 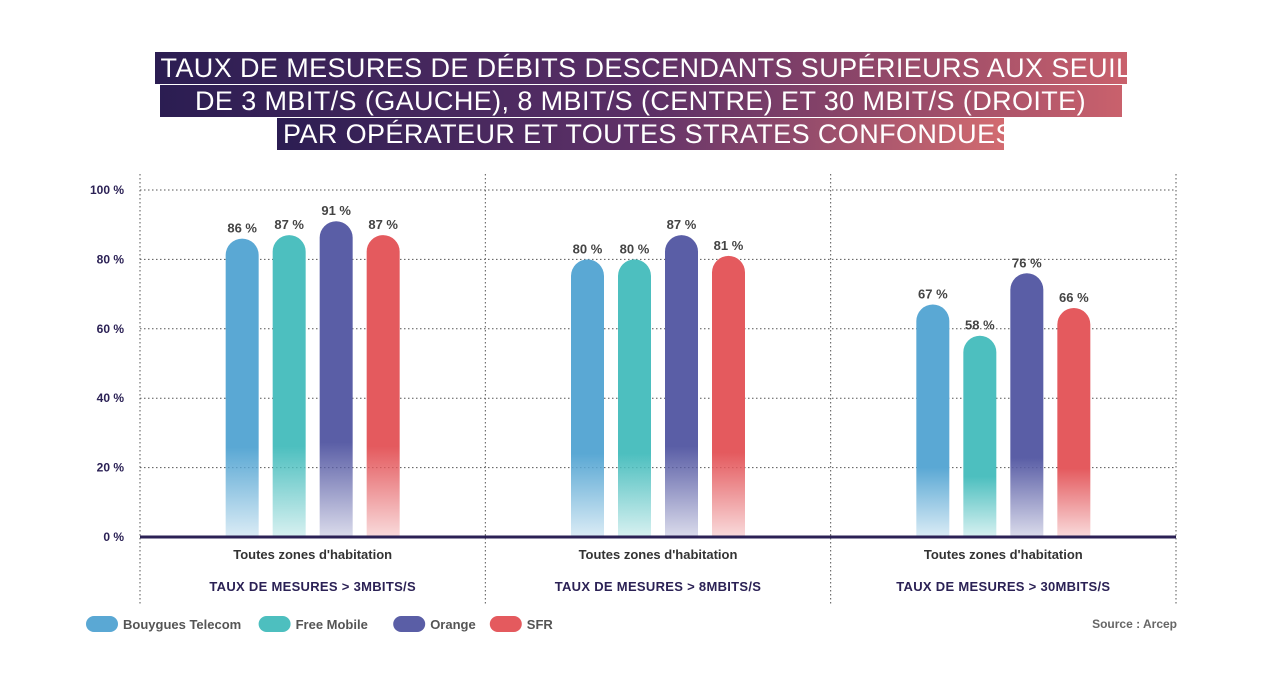 I want to click on legend-swatch-free-mobile, so click(x=274, y=624).